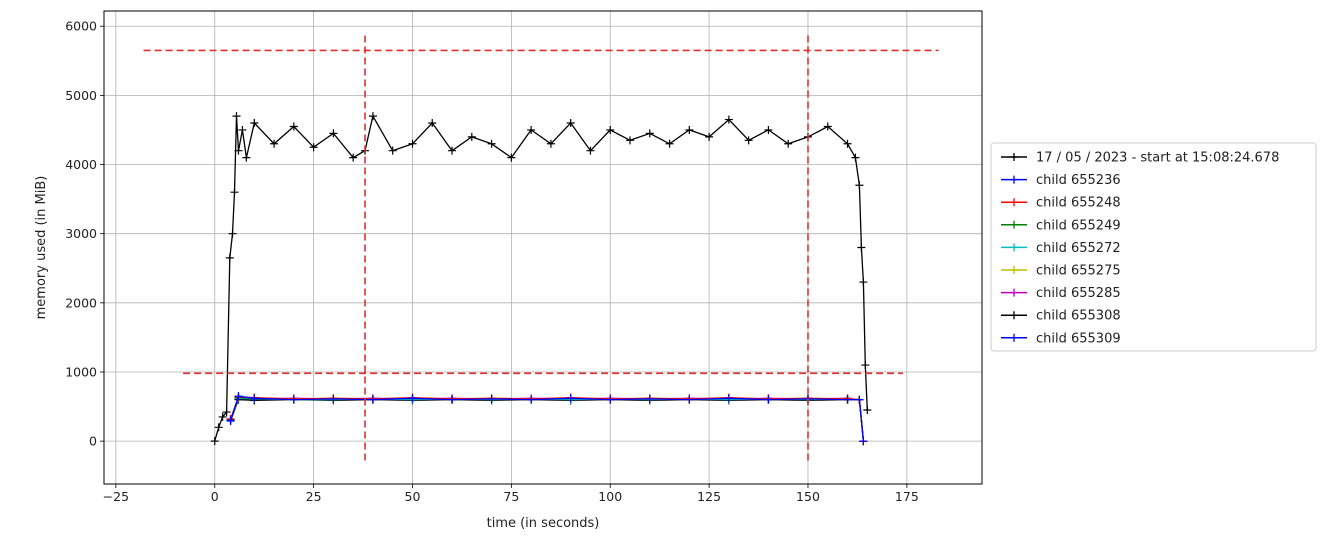 This screenshot has height=542, width=1338. I want to click on legend-item: child 655236, so click(1061, 180).